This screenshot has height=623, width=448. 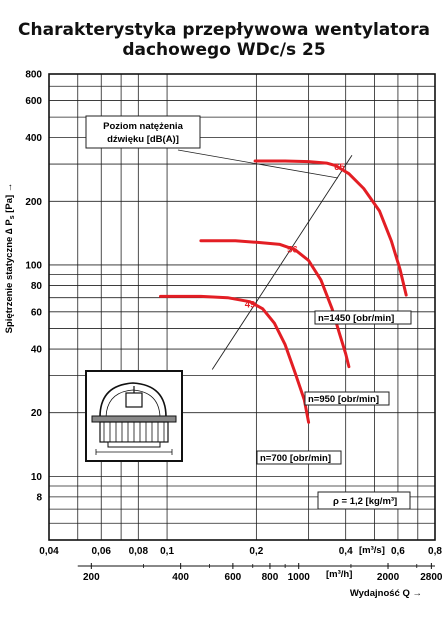 I want to click on x-tick-label: 0,8, so click(x=435, y=551).